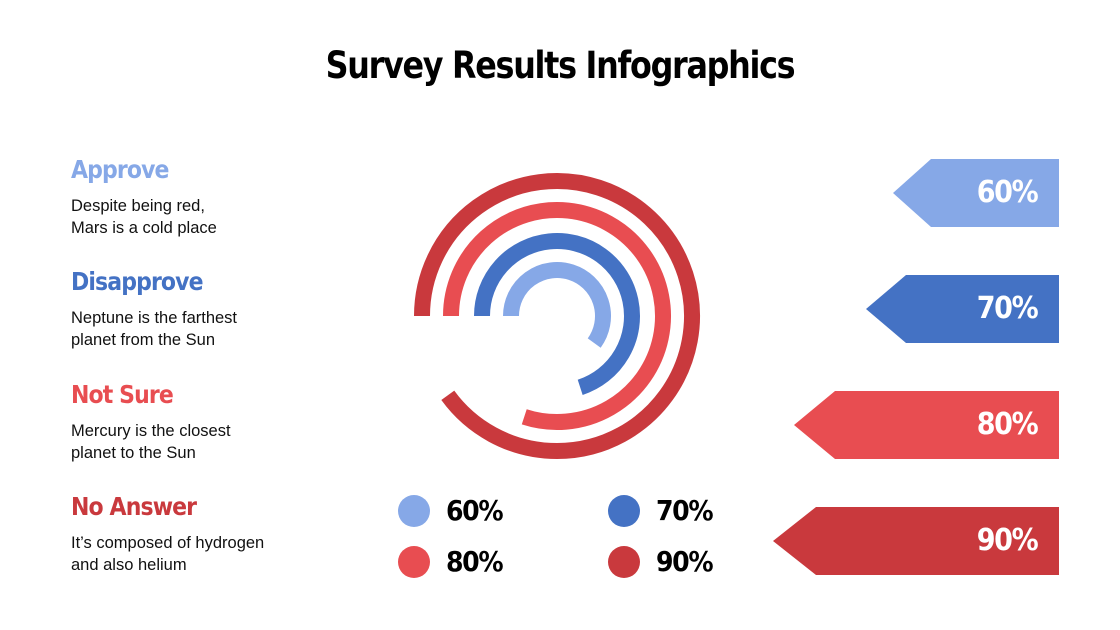 Image resolution: width=1120 pixels, height=630 pixels. Describe the element at coordinates (137, 281) in the screenshot. I see `category-title: Disapprove` at that location.